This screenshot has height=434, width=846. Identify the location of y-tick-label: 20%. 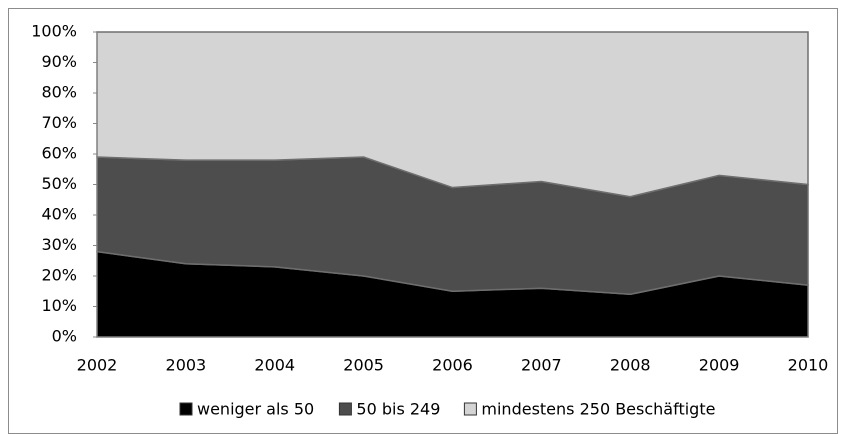
(59, 275).